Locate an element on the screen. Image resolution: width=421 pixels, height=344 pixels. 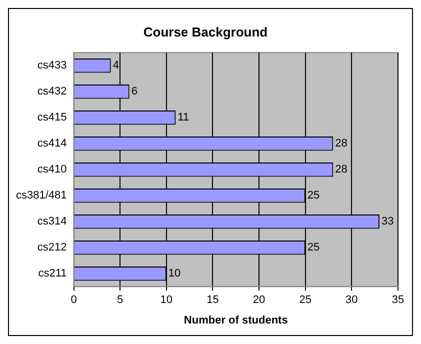
data-label: 11 is located at coordinates (184, 118).